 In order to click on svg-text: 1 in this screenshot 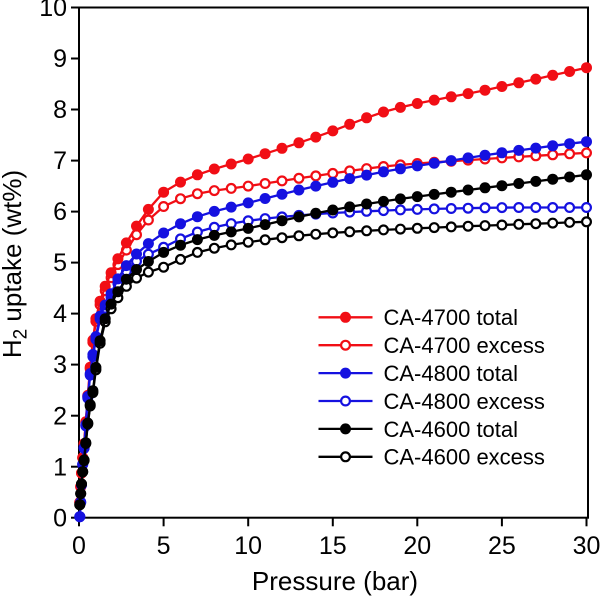, I will do `click(60, 467)`.